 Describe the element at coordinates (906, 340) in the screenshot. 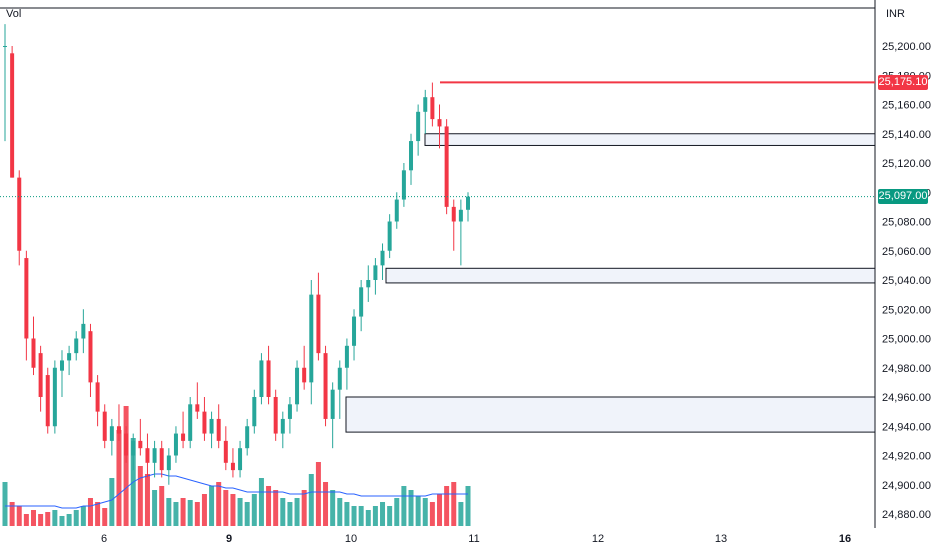

I see `y-tick-label: 25,000.00` at that location.